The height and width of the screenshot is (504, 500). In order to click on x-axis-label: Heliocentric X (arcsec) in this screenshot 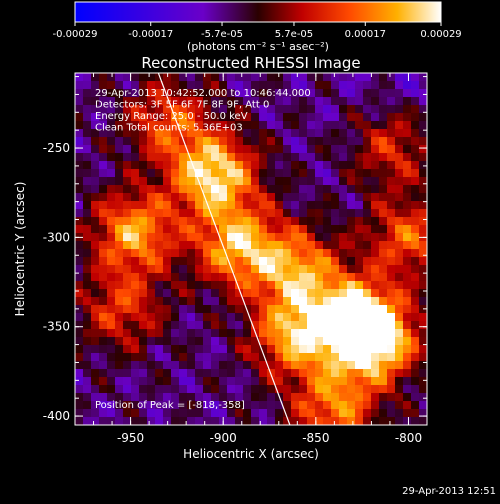, I will do `click(251, 454)`.